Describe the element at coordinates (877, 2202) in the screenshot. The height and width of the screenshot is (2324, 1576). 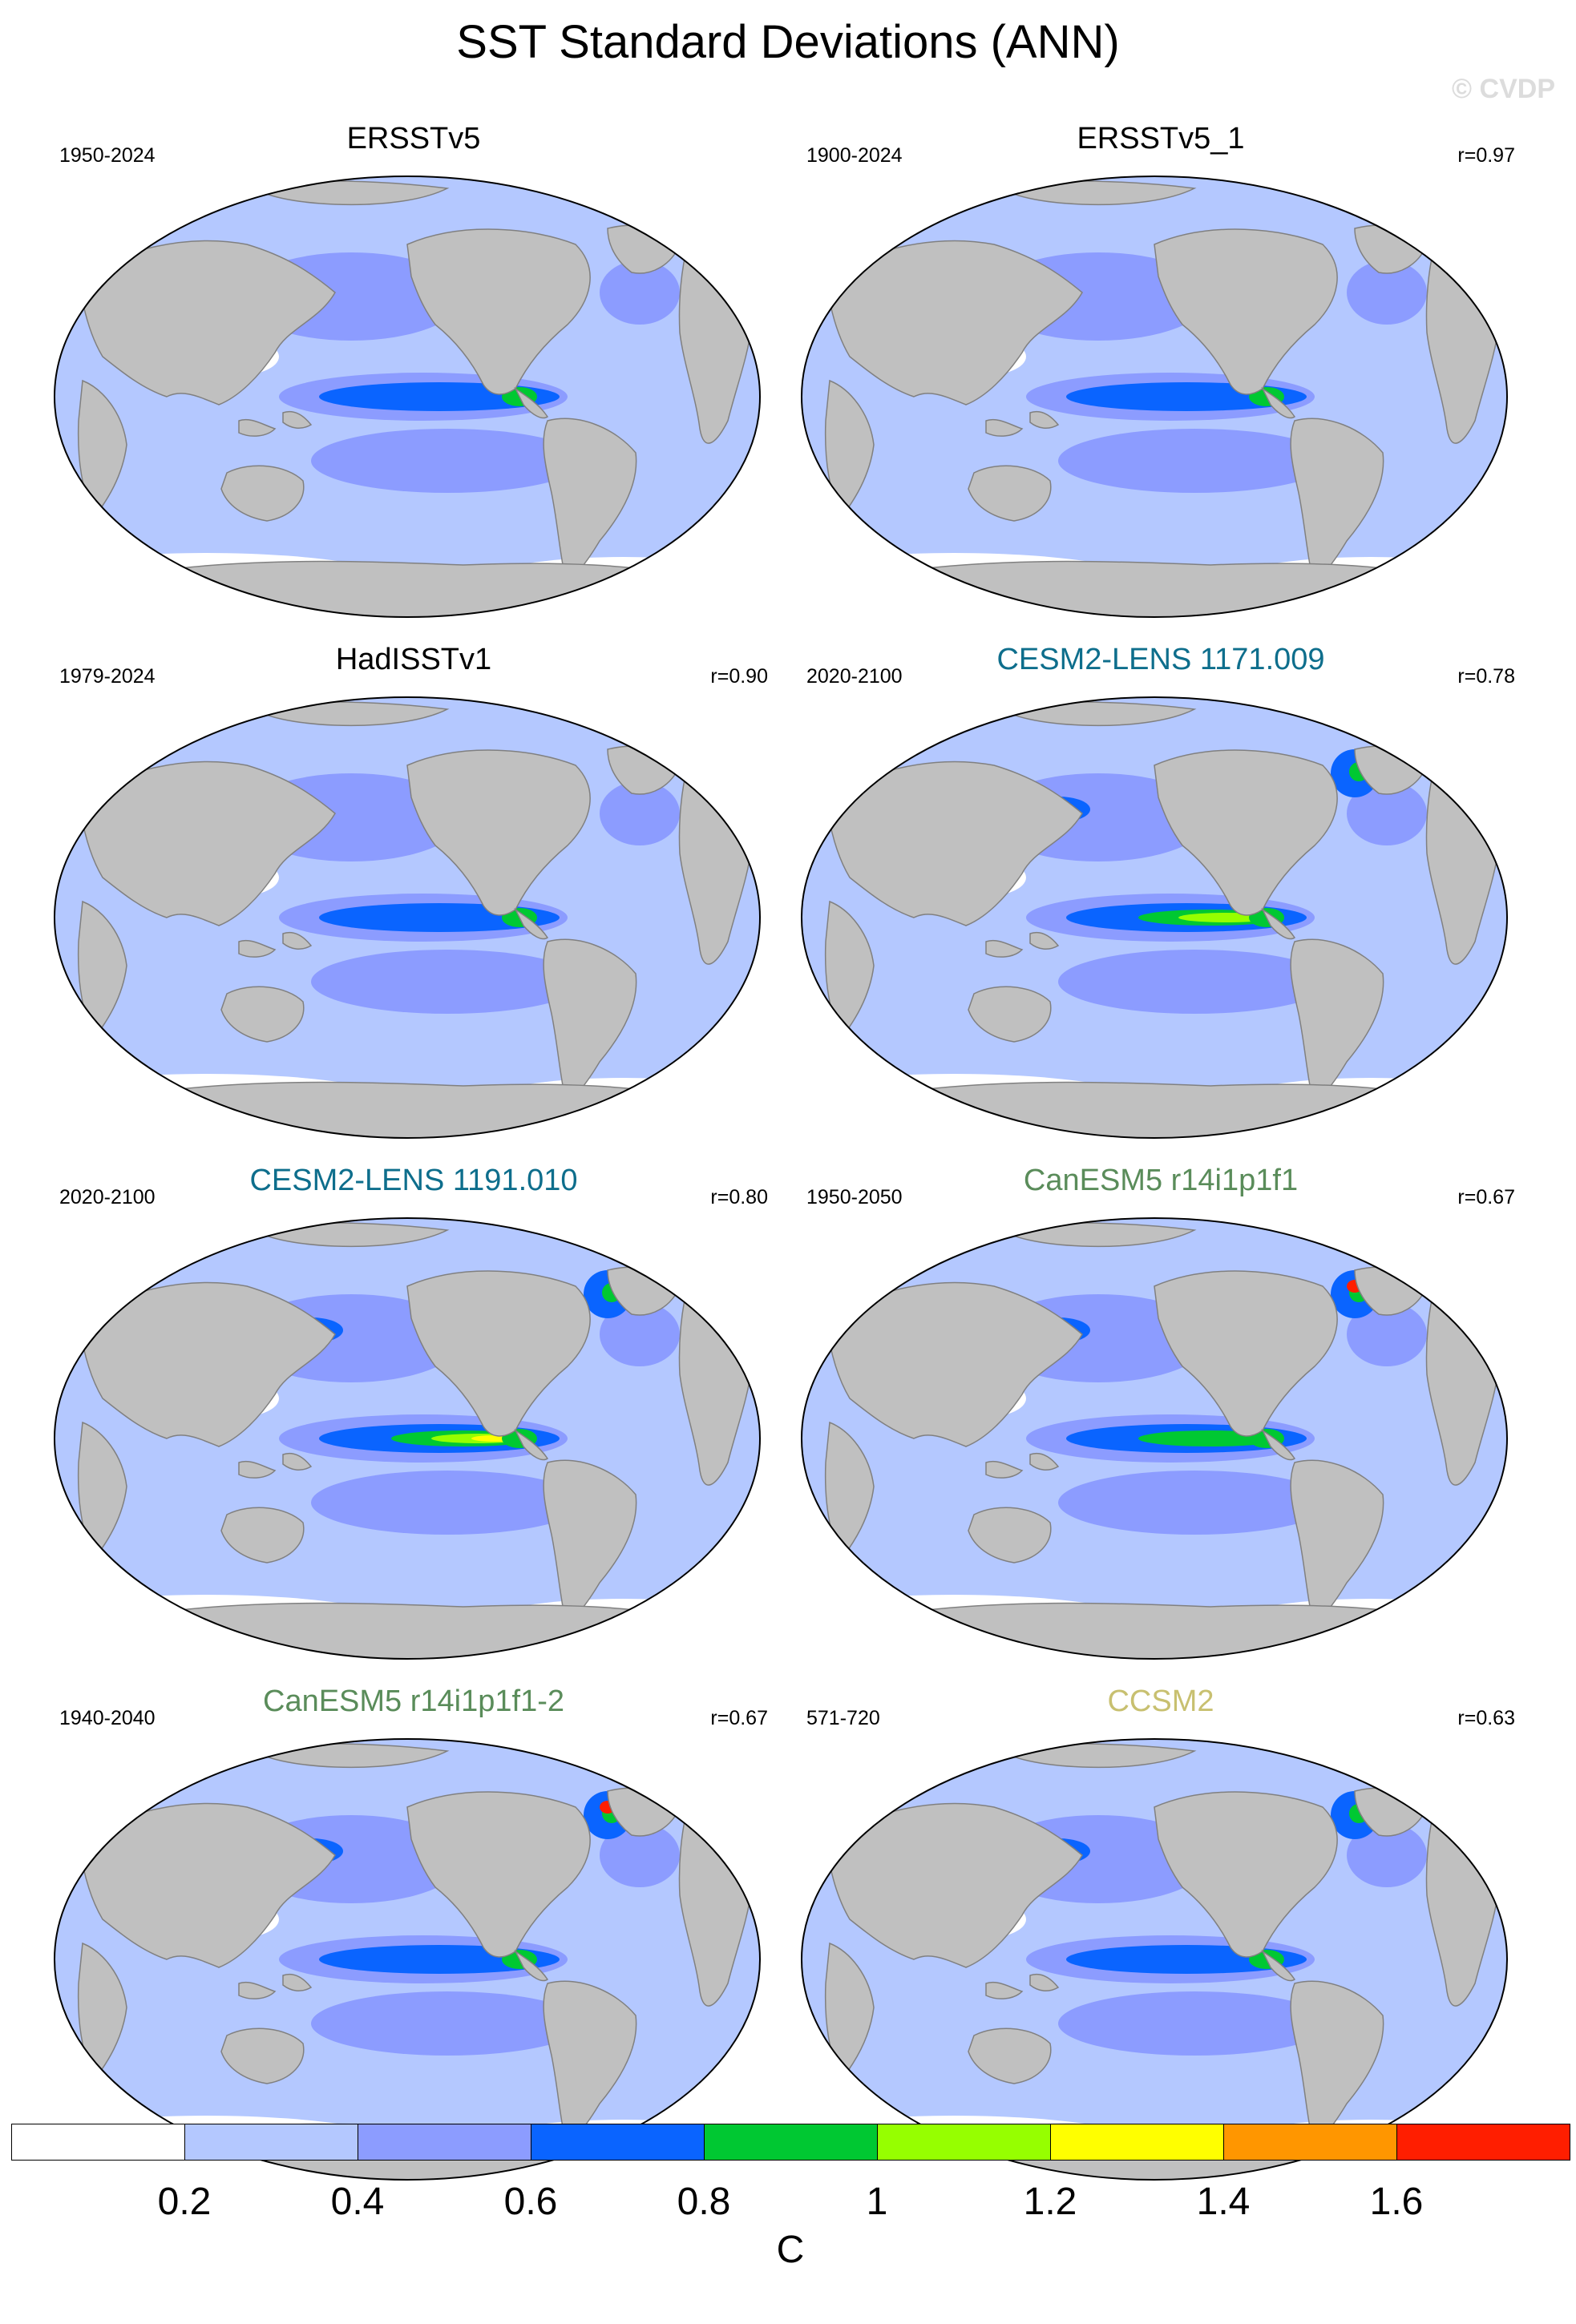
I see `colorbar-tick-label: 1` at that location.